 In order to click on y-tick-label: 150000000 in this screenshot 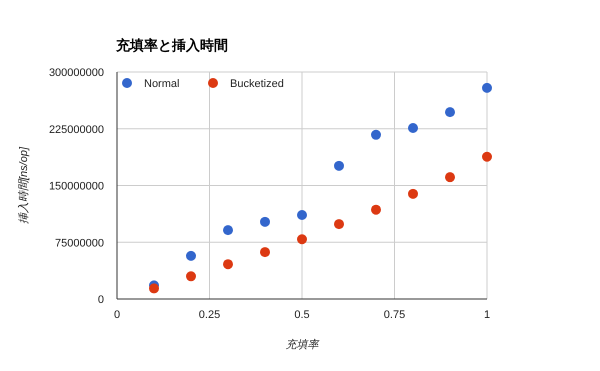, I will do `click(76, 186)`.